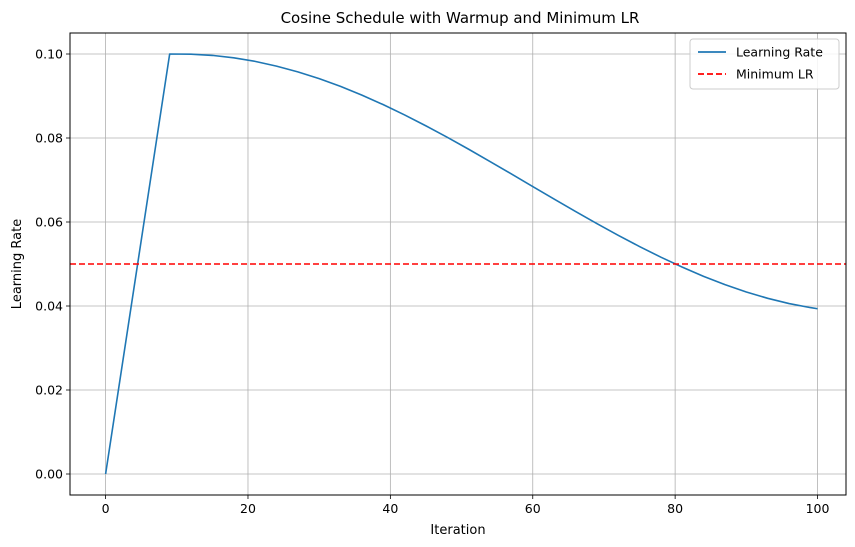  What do you see at coordinates (49, 306) in the screenshot?
I see `y-tick-label: 0.04` at bounding box center [49, 306].